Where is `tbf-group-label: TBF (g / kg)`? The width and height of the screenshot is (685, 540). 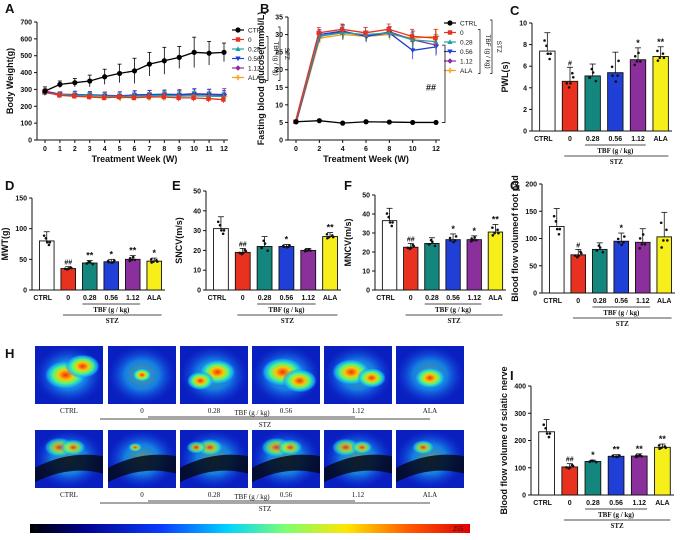
tbf-group-label: TBF (g / kg) is located at coordinates (252, 497).